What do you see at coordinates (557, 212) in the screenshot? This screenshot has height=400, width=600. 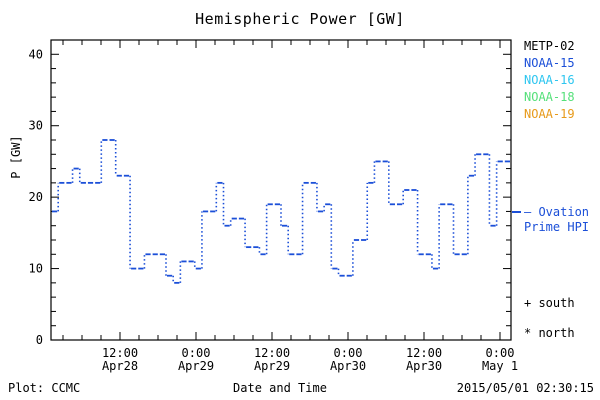 I see `ovation-label-line1: — Ovation` at bounding box center [557, 212].